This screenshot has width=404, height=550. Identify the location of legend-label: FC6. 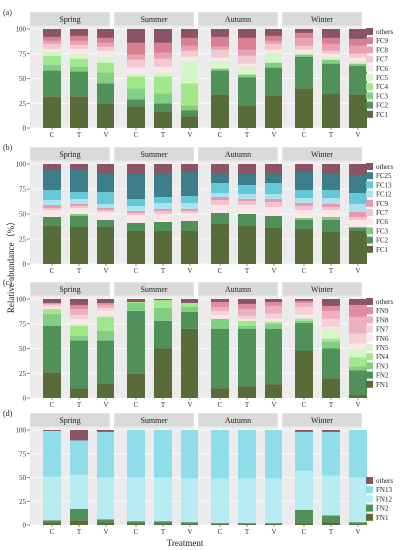
(382, 69).